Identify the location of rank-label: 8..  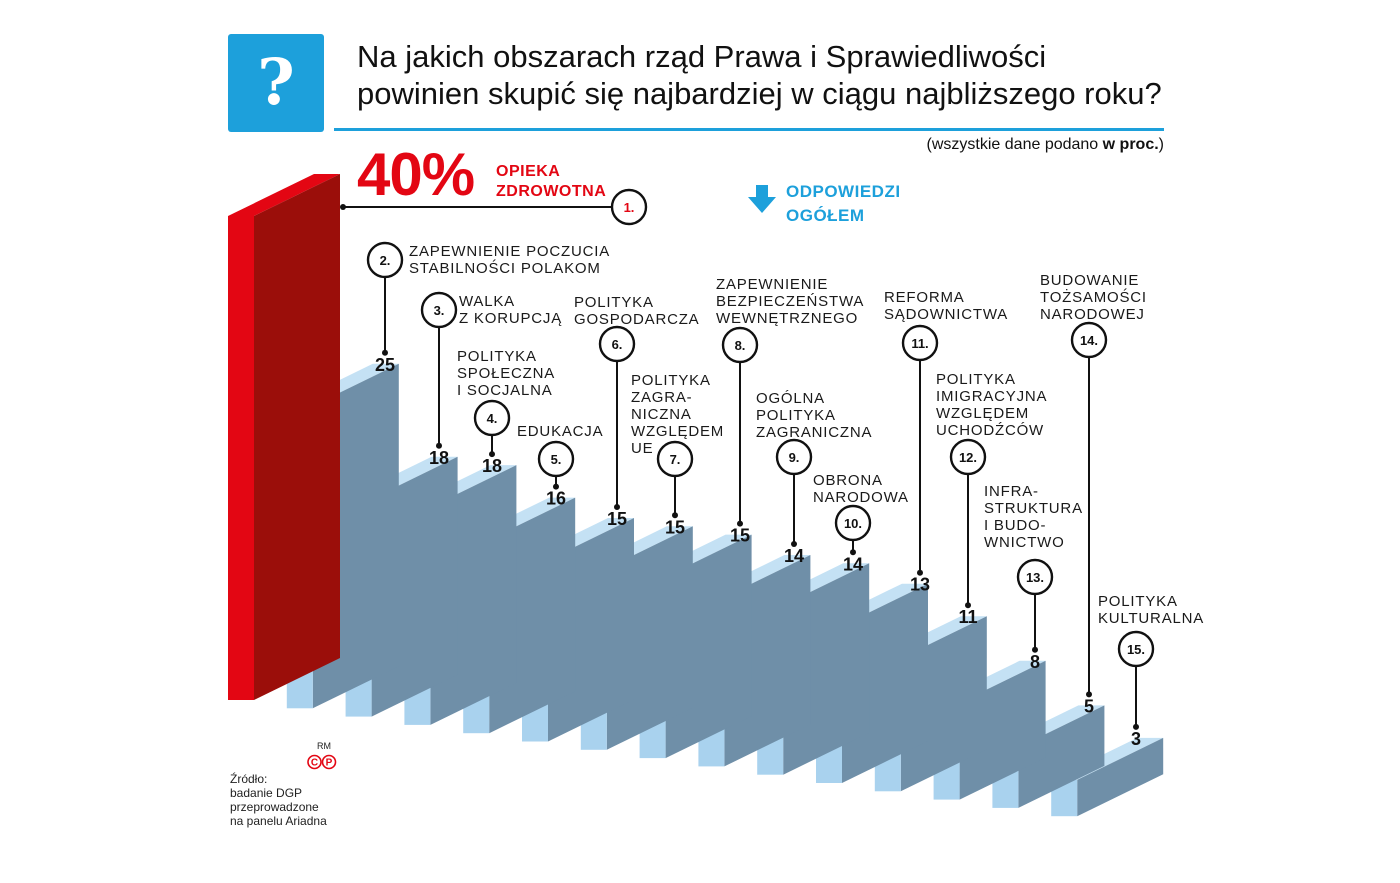
(740, 345).